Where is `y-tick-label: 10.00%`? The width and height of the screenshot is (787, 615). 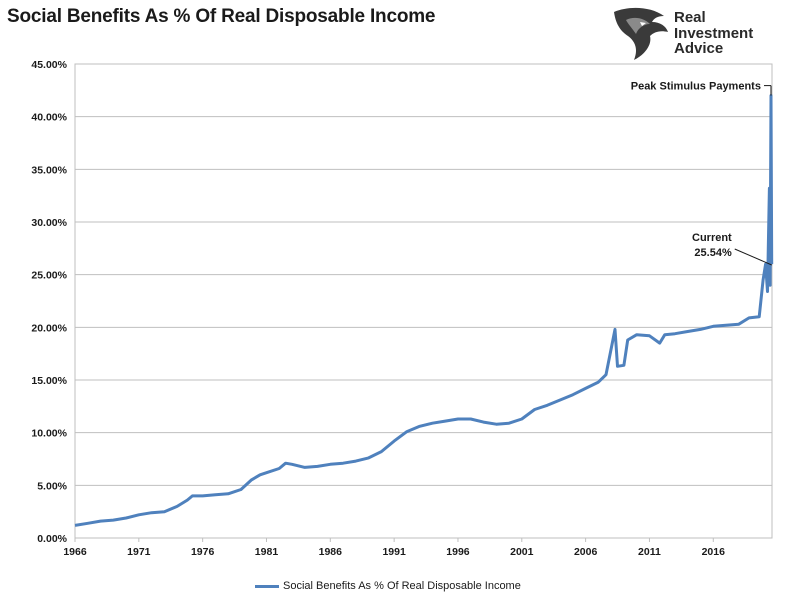 y-tick-label: 10.00% is located at coordinates (49, 434).